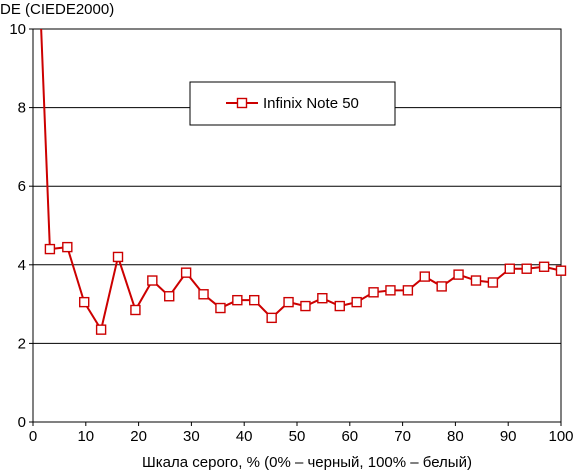  Describe the element at coordinates (22, 265) in the screenshot. I see `y-tick-label-4: 4` at that location.